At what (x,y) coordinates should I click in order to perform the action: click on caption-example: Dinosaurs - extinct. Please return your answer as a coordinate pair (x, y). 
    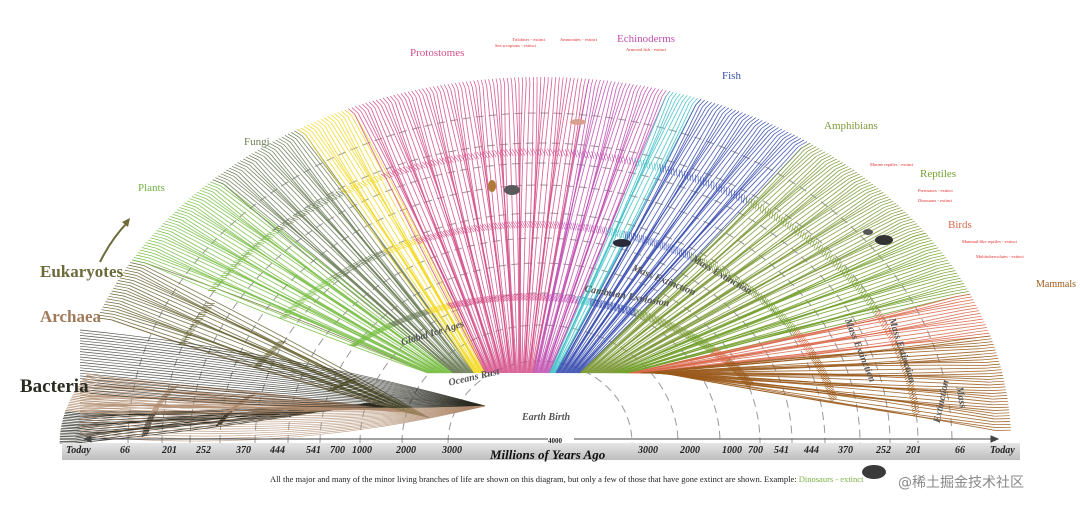
    Looking at the image, I should click on (831, 479).